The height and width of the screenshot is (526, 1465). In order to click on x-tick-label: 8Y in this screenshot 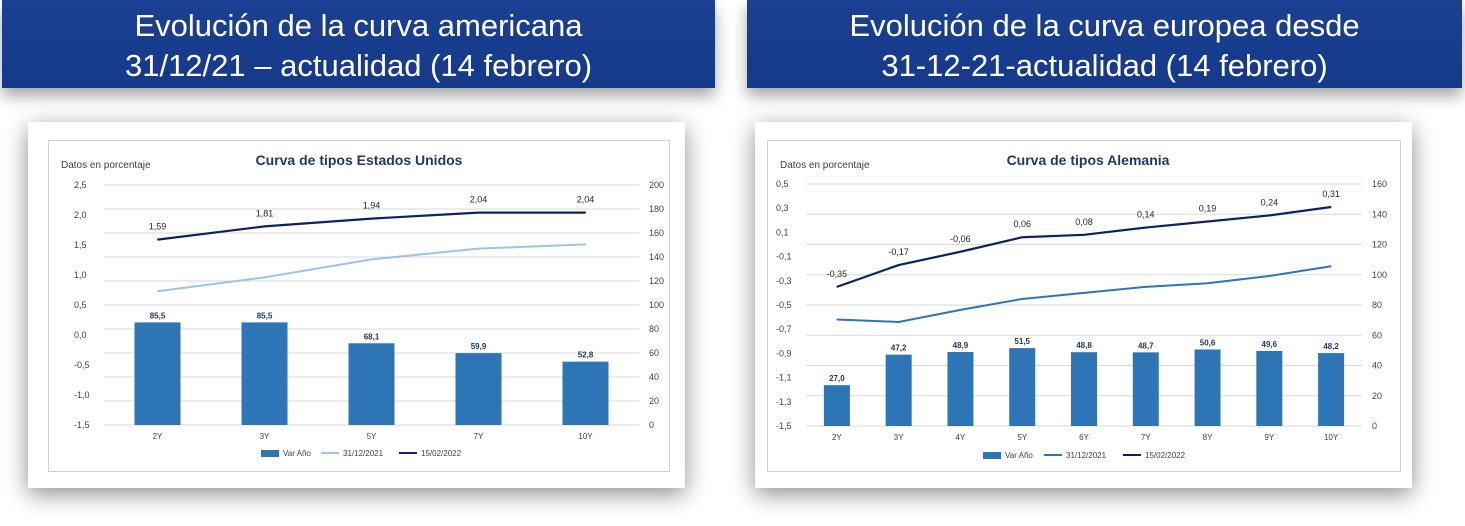, I will do `click(1208, 437)`.